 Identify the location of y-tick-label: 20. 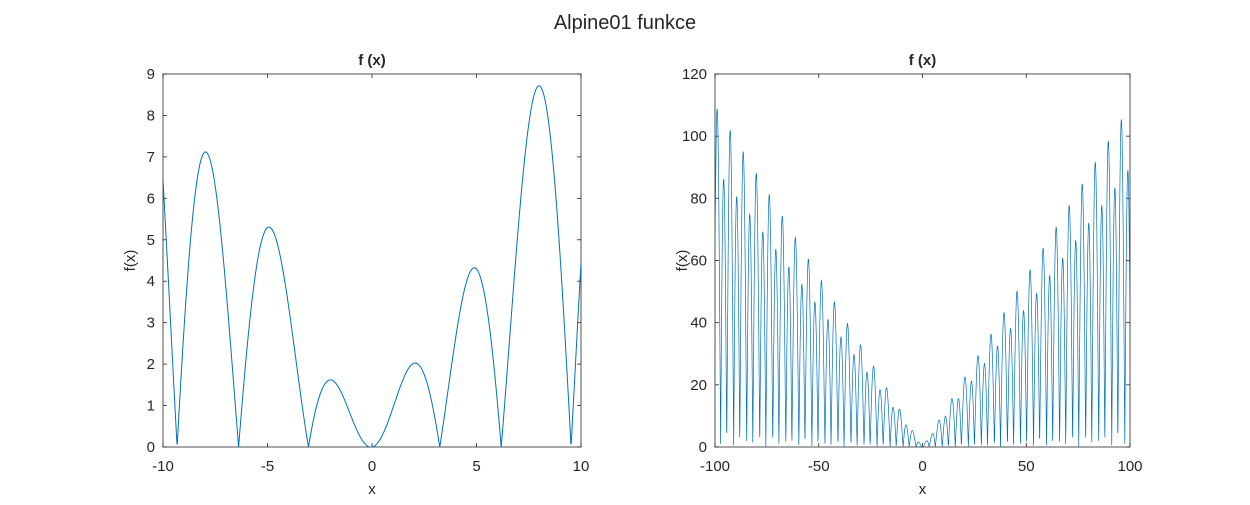
(698, 385).